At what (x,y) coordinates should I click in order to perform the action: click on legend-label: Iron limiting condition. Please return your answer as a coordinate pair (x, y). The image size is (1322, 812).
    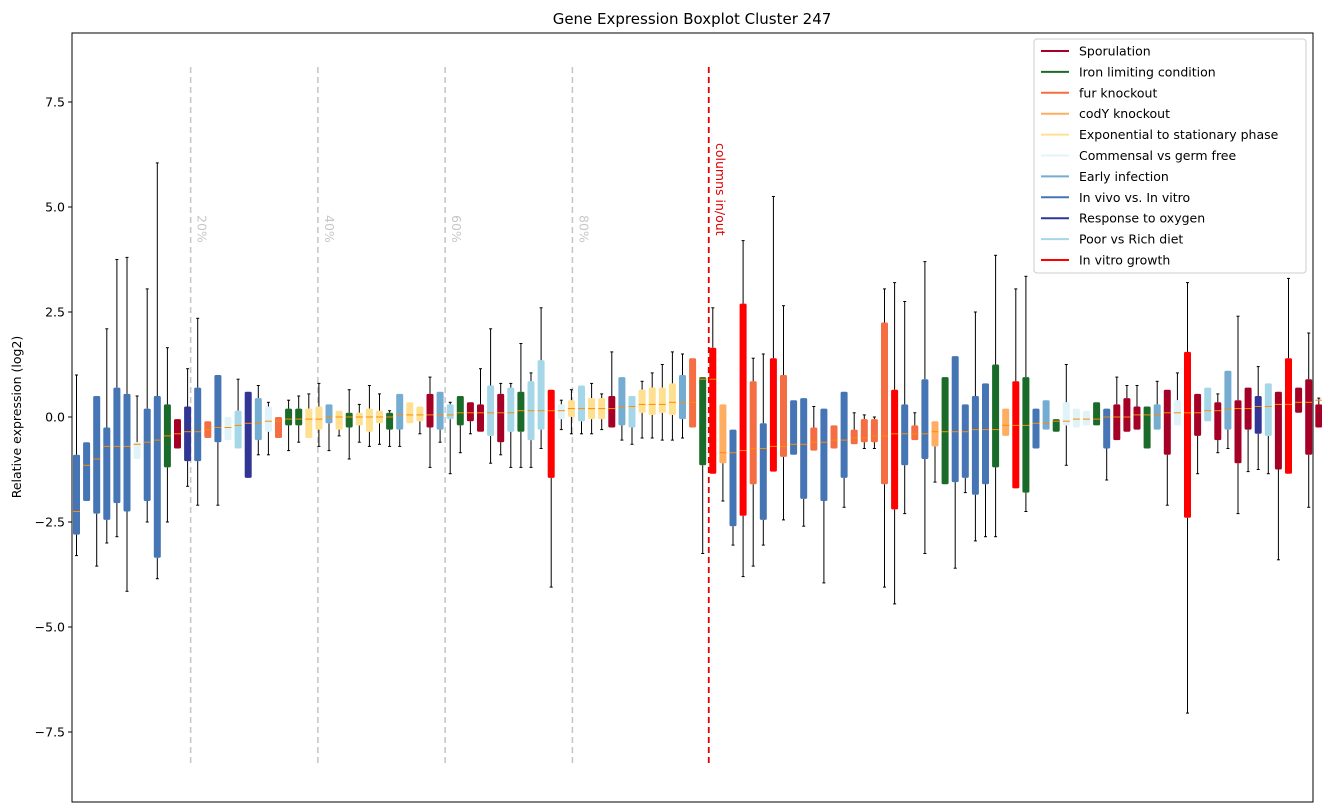
    Looking at the image, I should click on (1147, 71).